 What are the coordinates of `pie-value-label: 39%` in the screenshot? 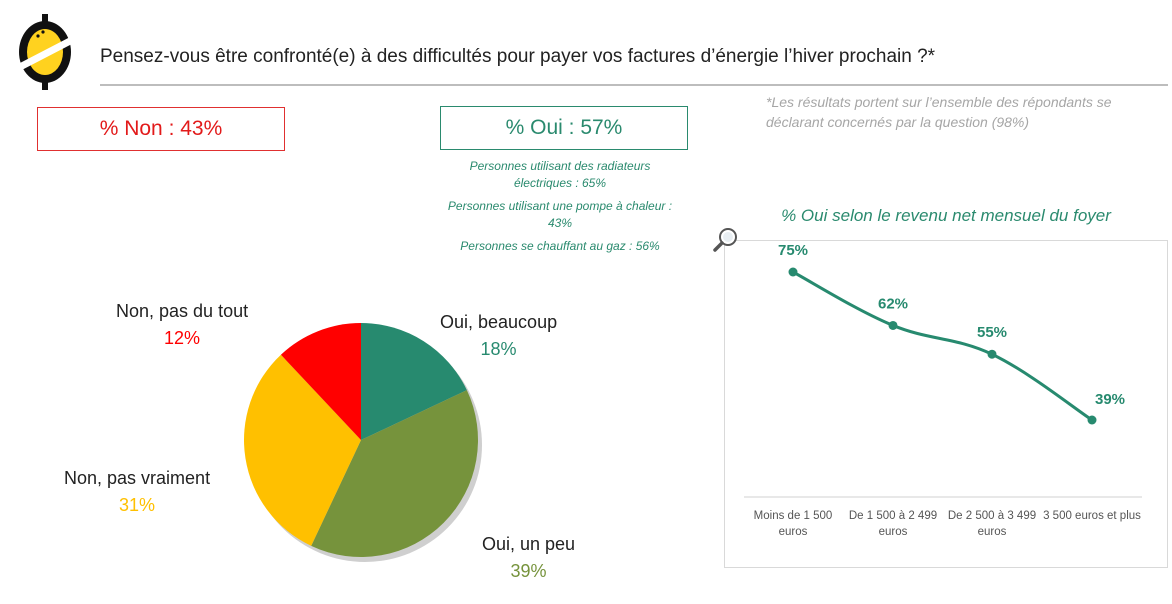 It's located at (528, 571).